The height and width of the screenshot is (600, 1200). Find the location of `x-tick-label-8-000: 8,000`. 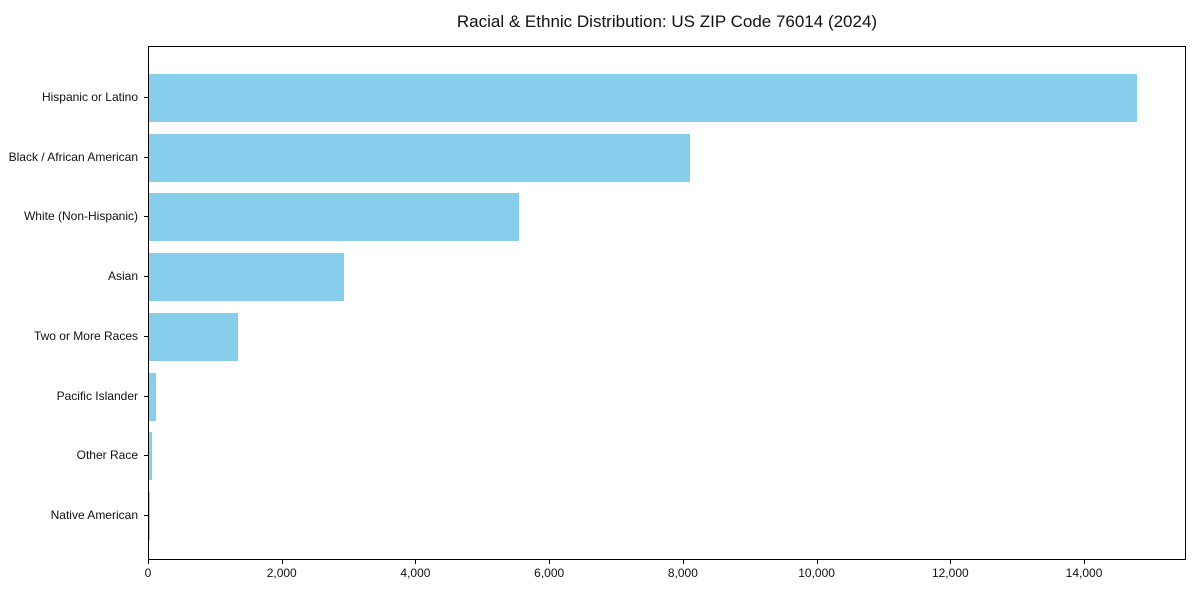

x-tick-label-8-000: 8,000 is located at coordinates (682, 573).